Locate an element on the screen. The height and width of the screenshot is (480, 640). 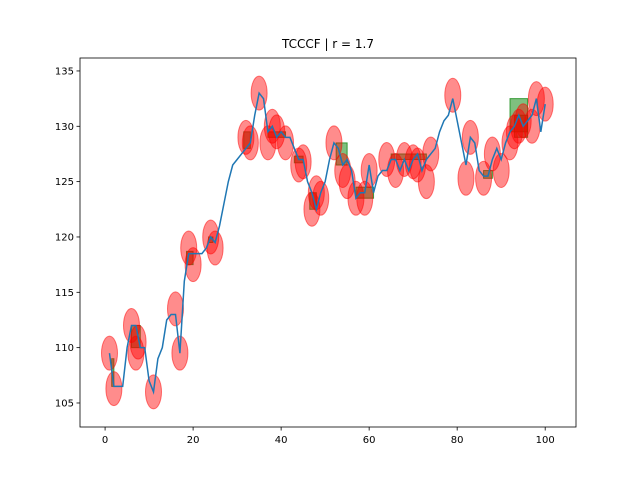
y-tick-label: 115 is located at coordinates (64, 293).